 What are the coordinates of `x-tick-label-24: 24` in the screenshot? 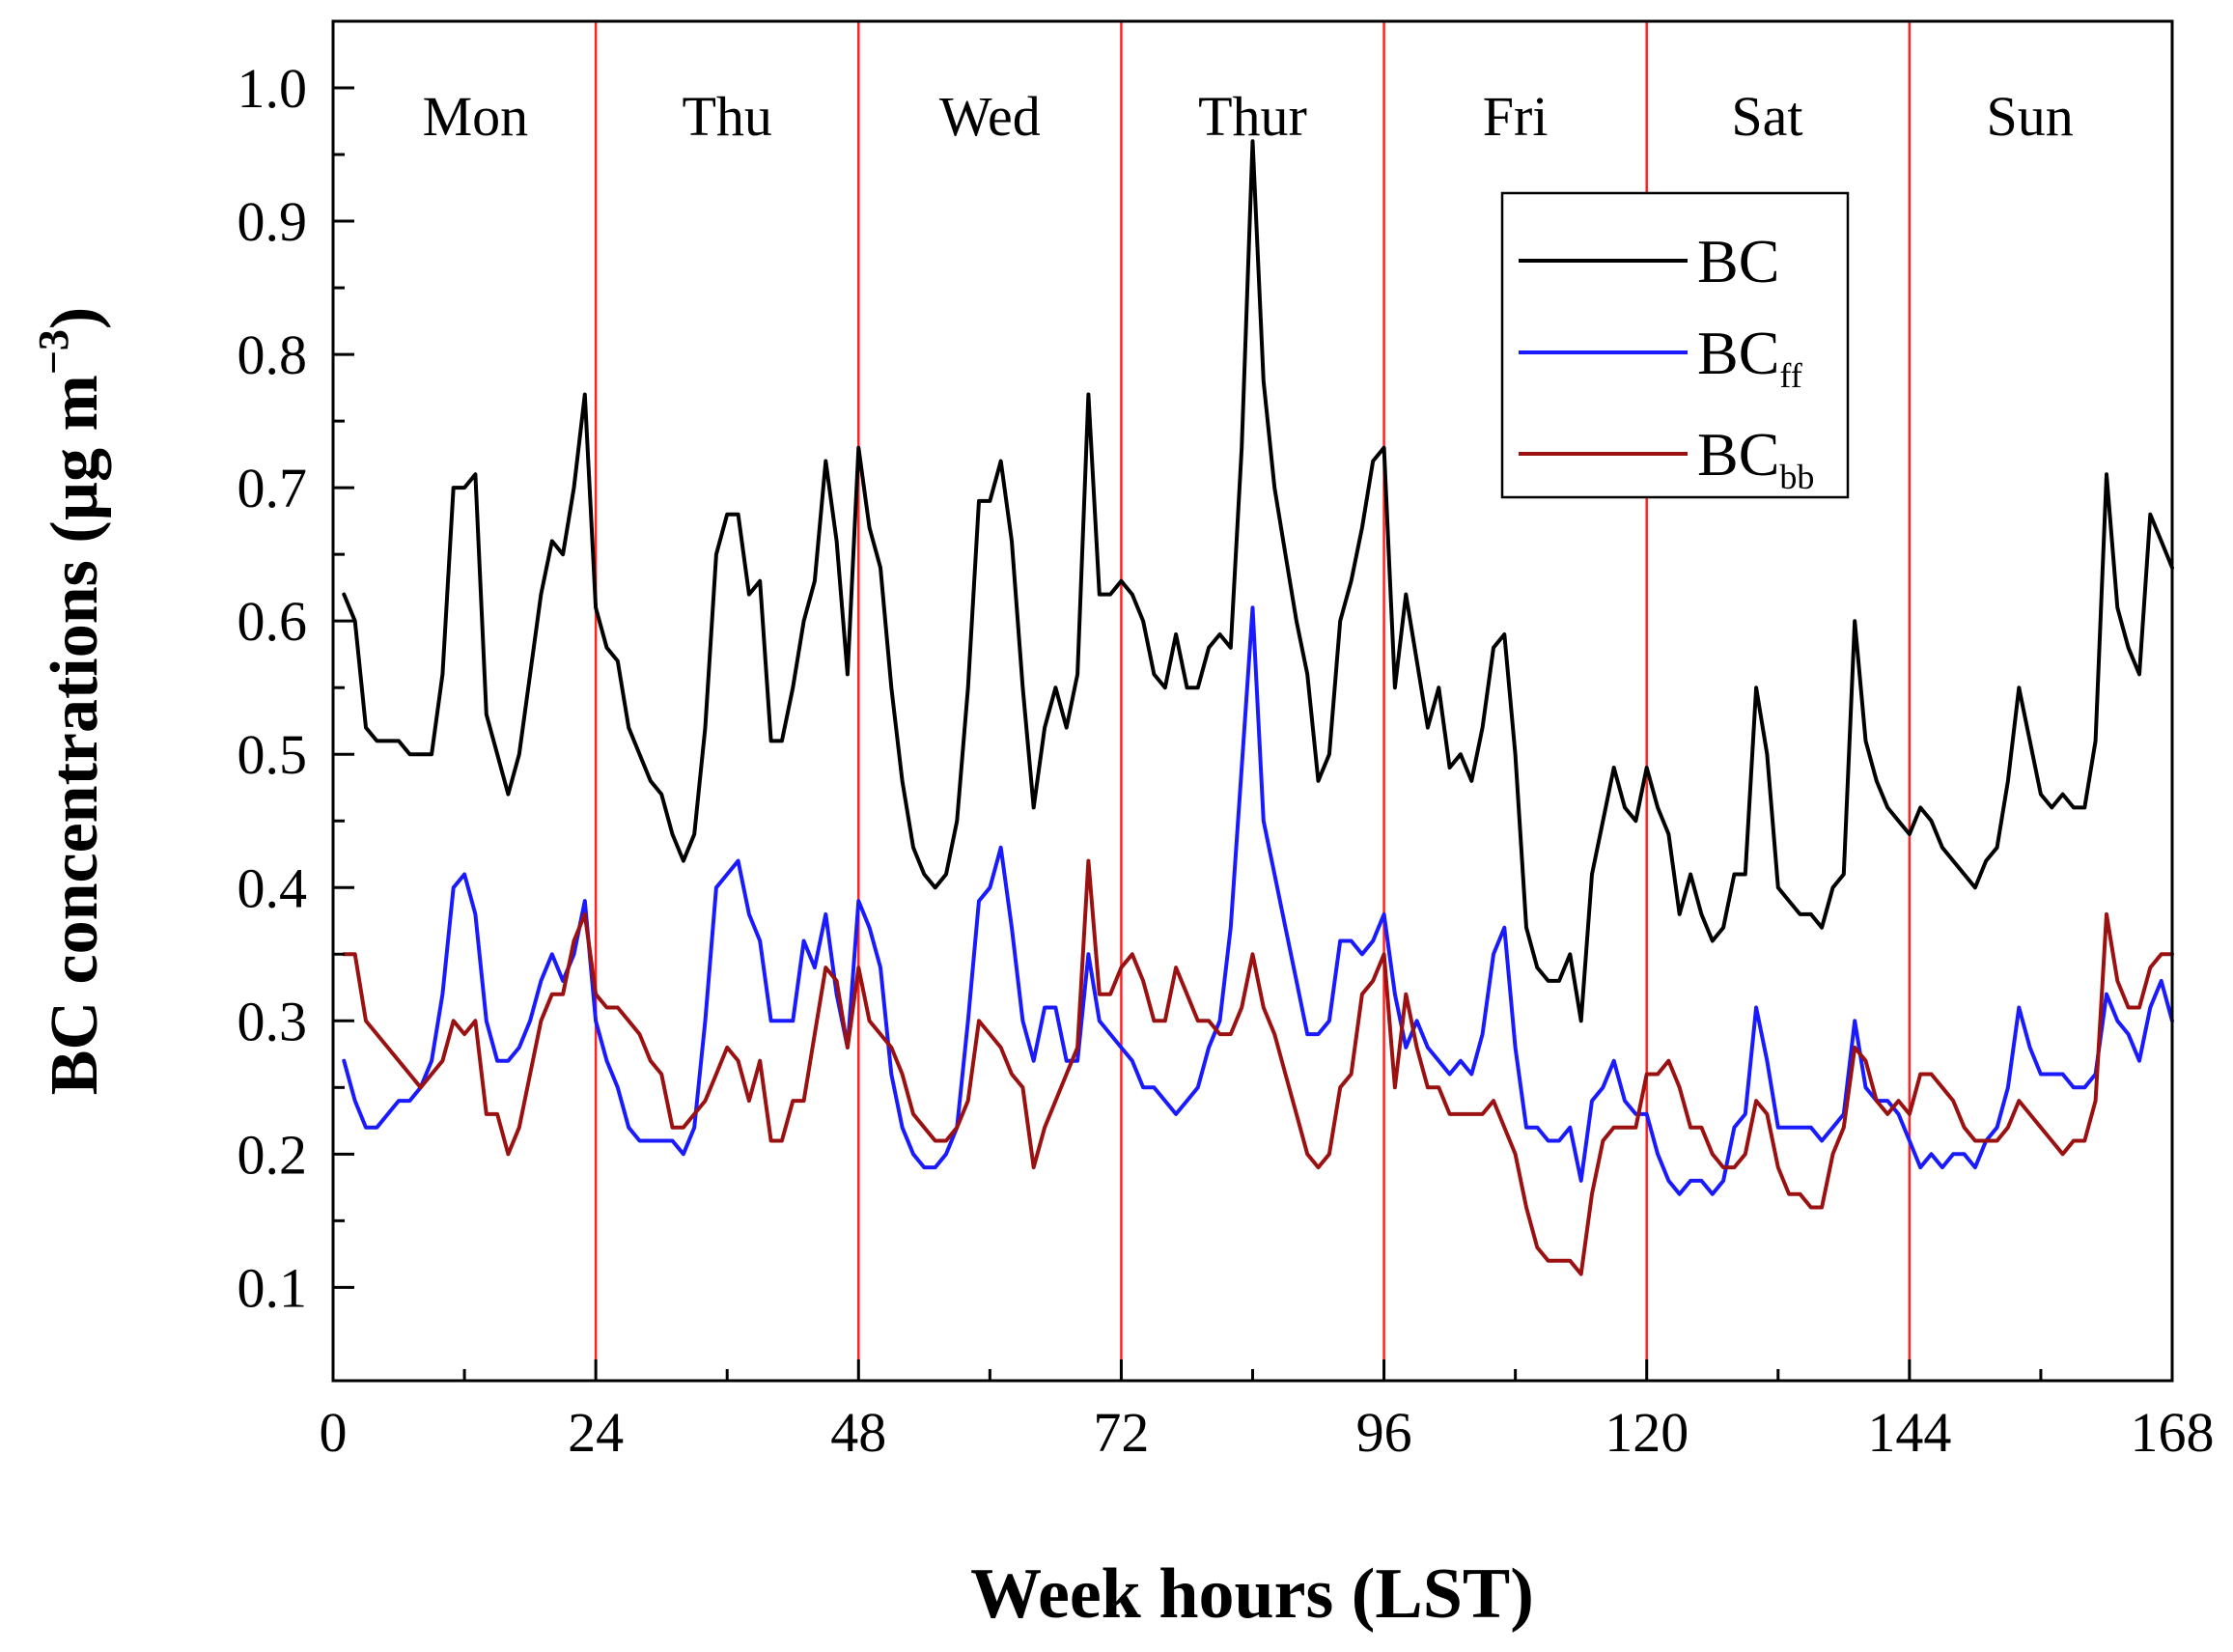 It's located at (596, 1433).